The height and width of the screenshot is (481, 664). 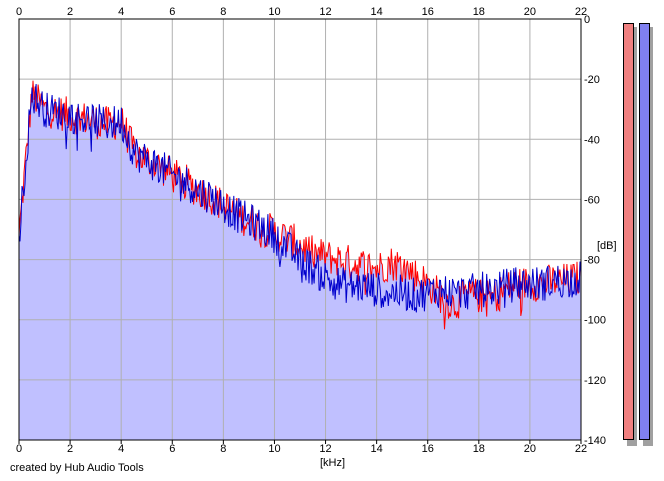 What do you see at coordinates (595, 381) in the screenshot?
I see `y-tick-label: -120` at bounding box center [595, 381].